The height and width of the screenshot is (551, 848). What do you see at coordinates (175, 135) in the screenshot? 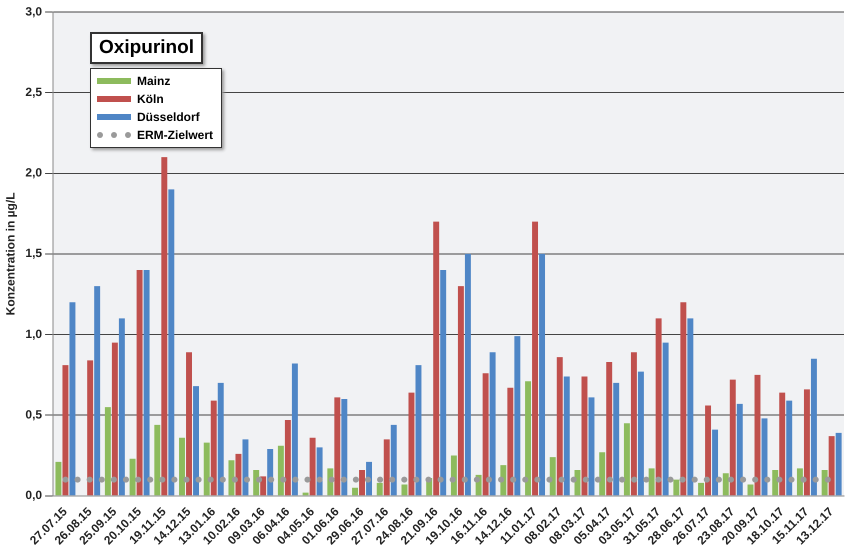
I see `legend-label: ERM-Zielwert` at bounding box center [175, 135].